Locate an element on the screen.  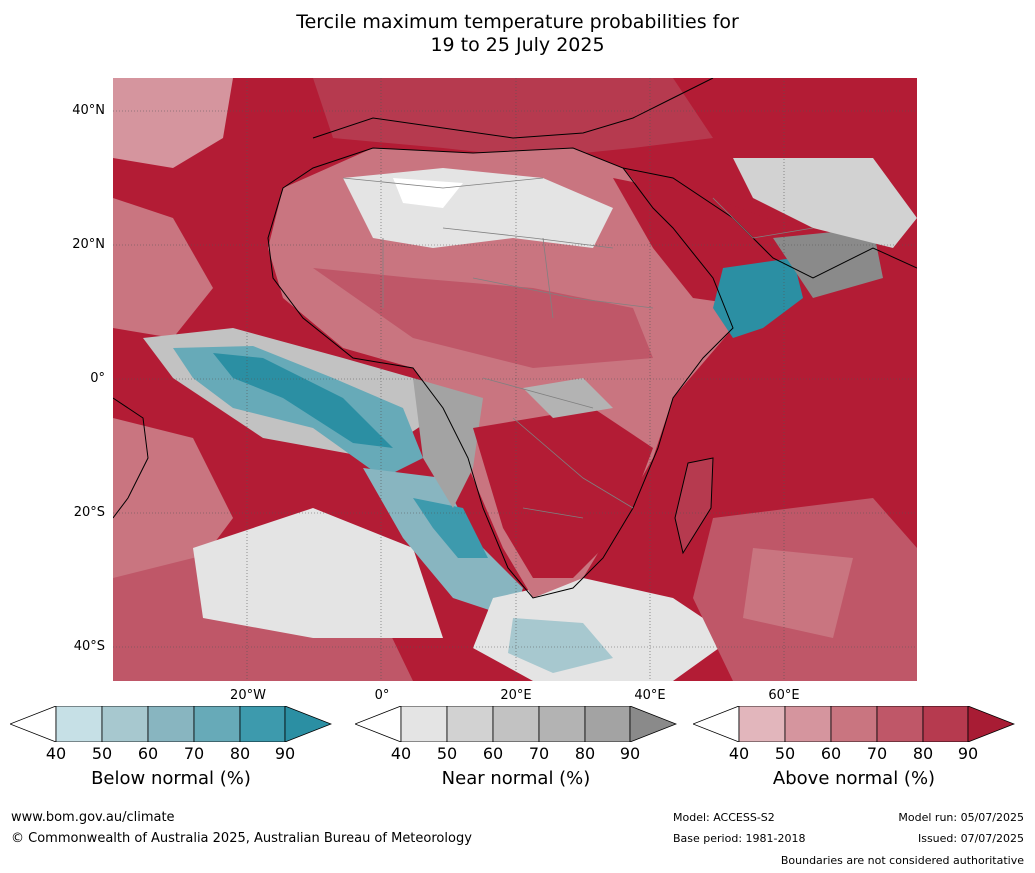
near-normal-ocean is located at coordinates (318, 573).